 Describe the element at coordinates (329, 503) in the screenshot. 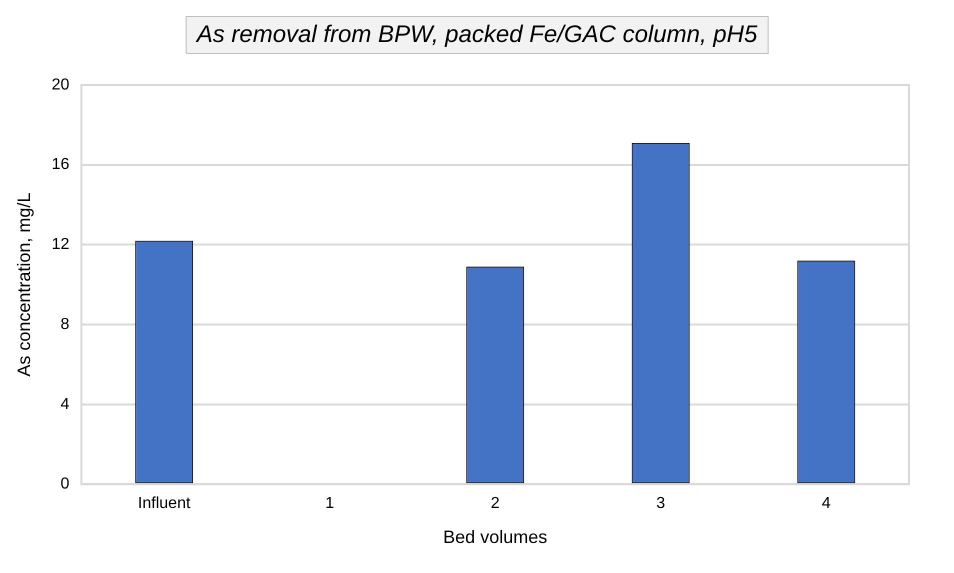

I see `x-tick-label: 1` at that location.